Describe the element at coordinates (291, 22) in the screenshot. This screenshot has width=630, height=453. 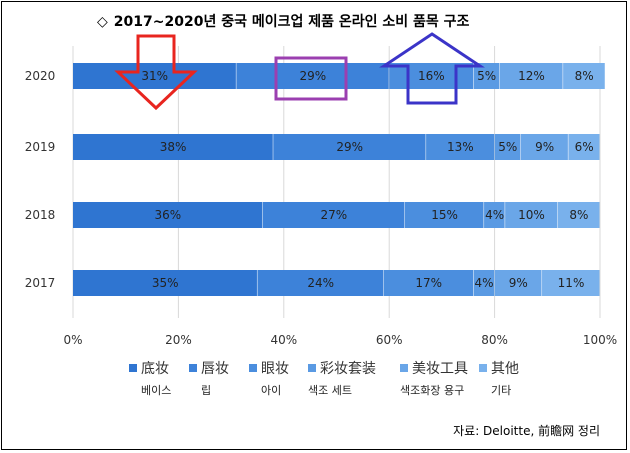
I see `title-text: 2017~2020년 중국 메이크업 제품 온라인 소비 품목 구조` at that location.